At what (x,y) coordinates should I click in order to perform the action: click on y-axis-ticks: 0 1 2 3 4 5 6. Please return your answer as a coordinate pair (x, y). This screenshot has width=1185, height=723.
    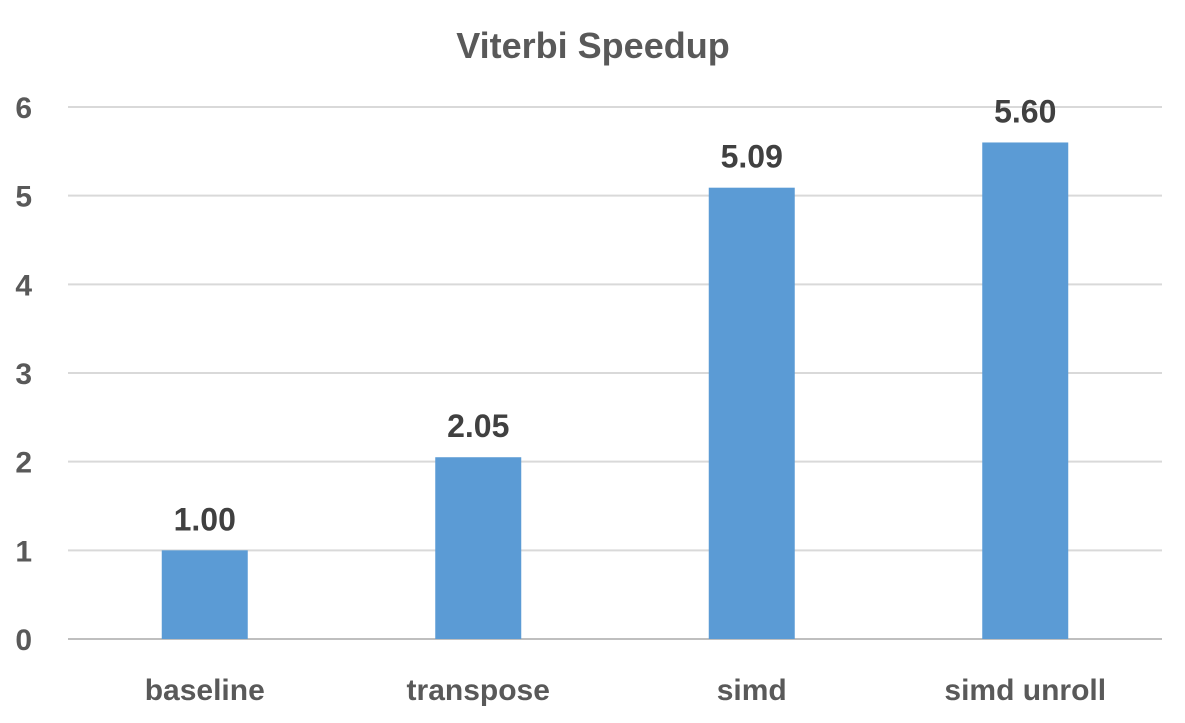
    Looking at the image, I should click on (23, 374).